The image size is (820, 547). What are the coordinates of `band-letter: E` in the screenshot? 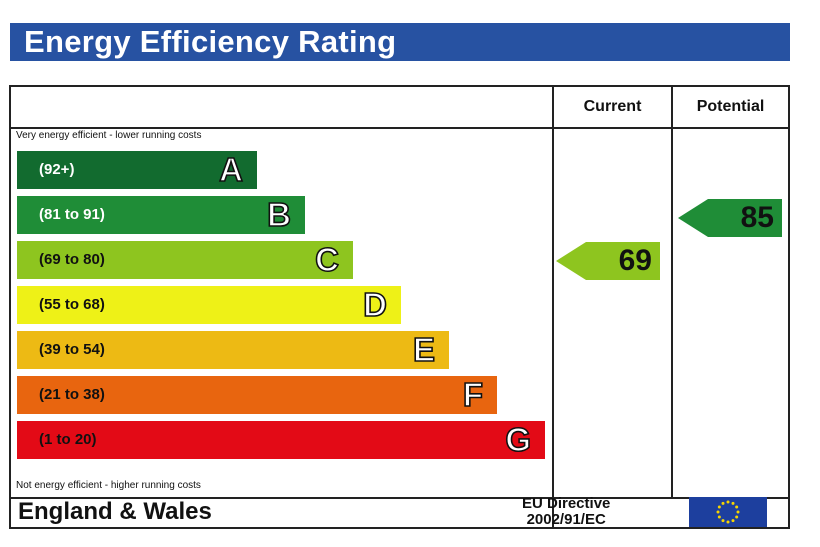 It's located at (424, 349).